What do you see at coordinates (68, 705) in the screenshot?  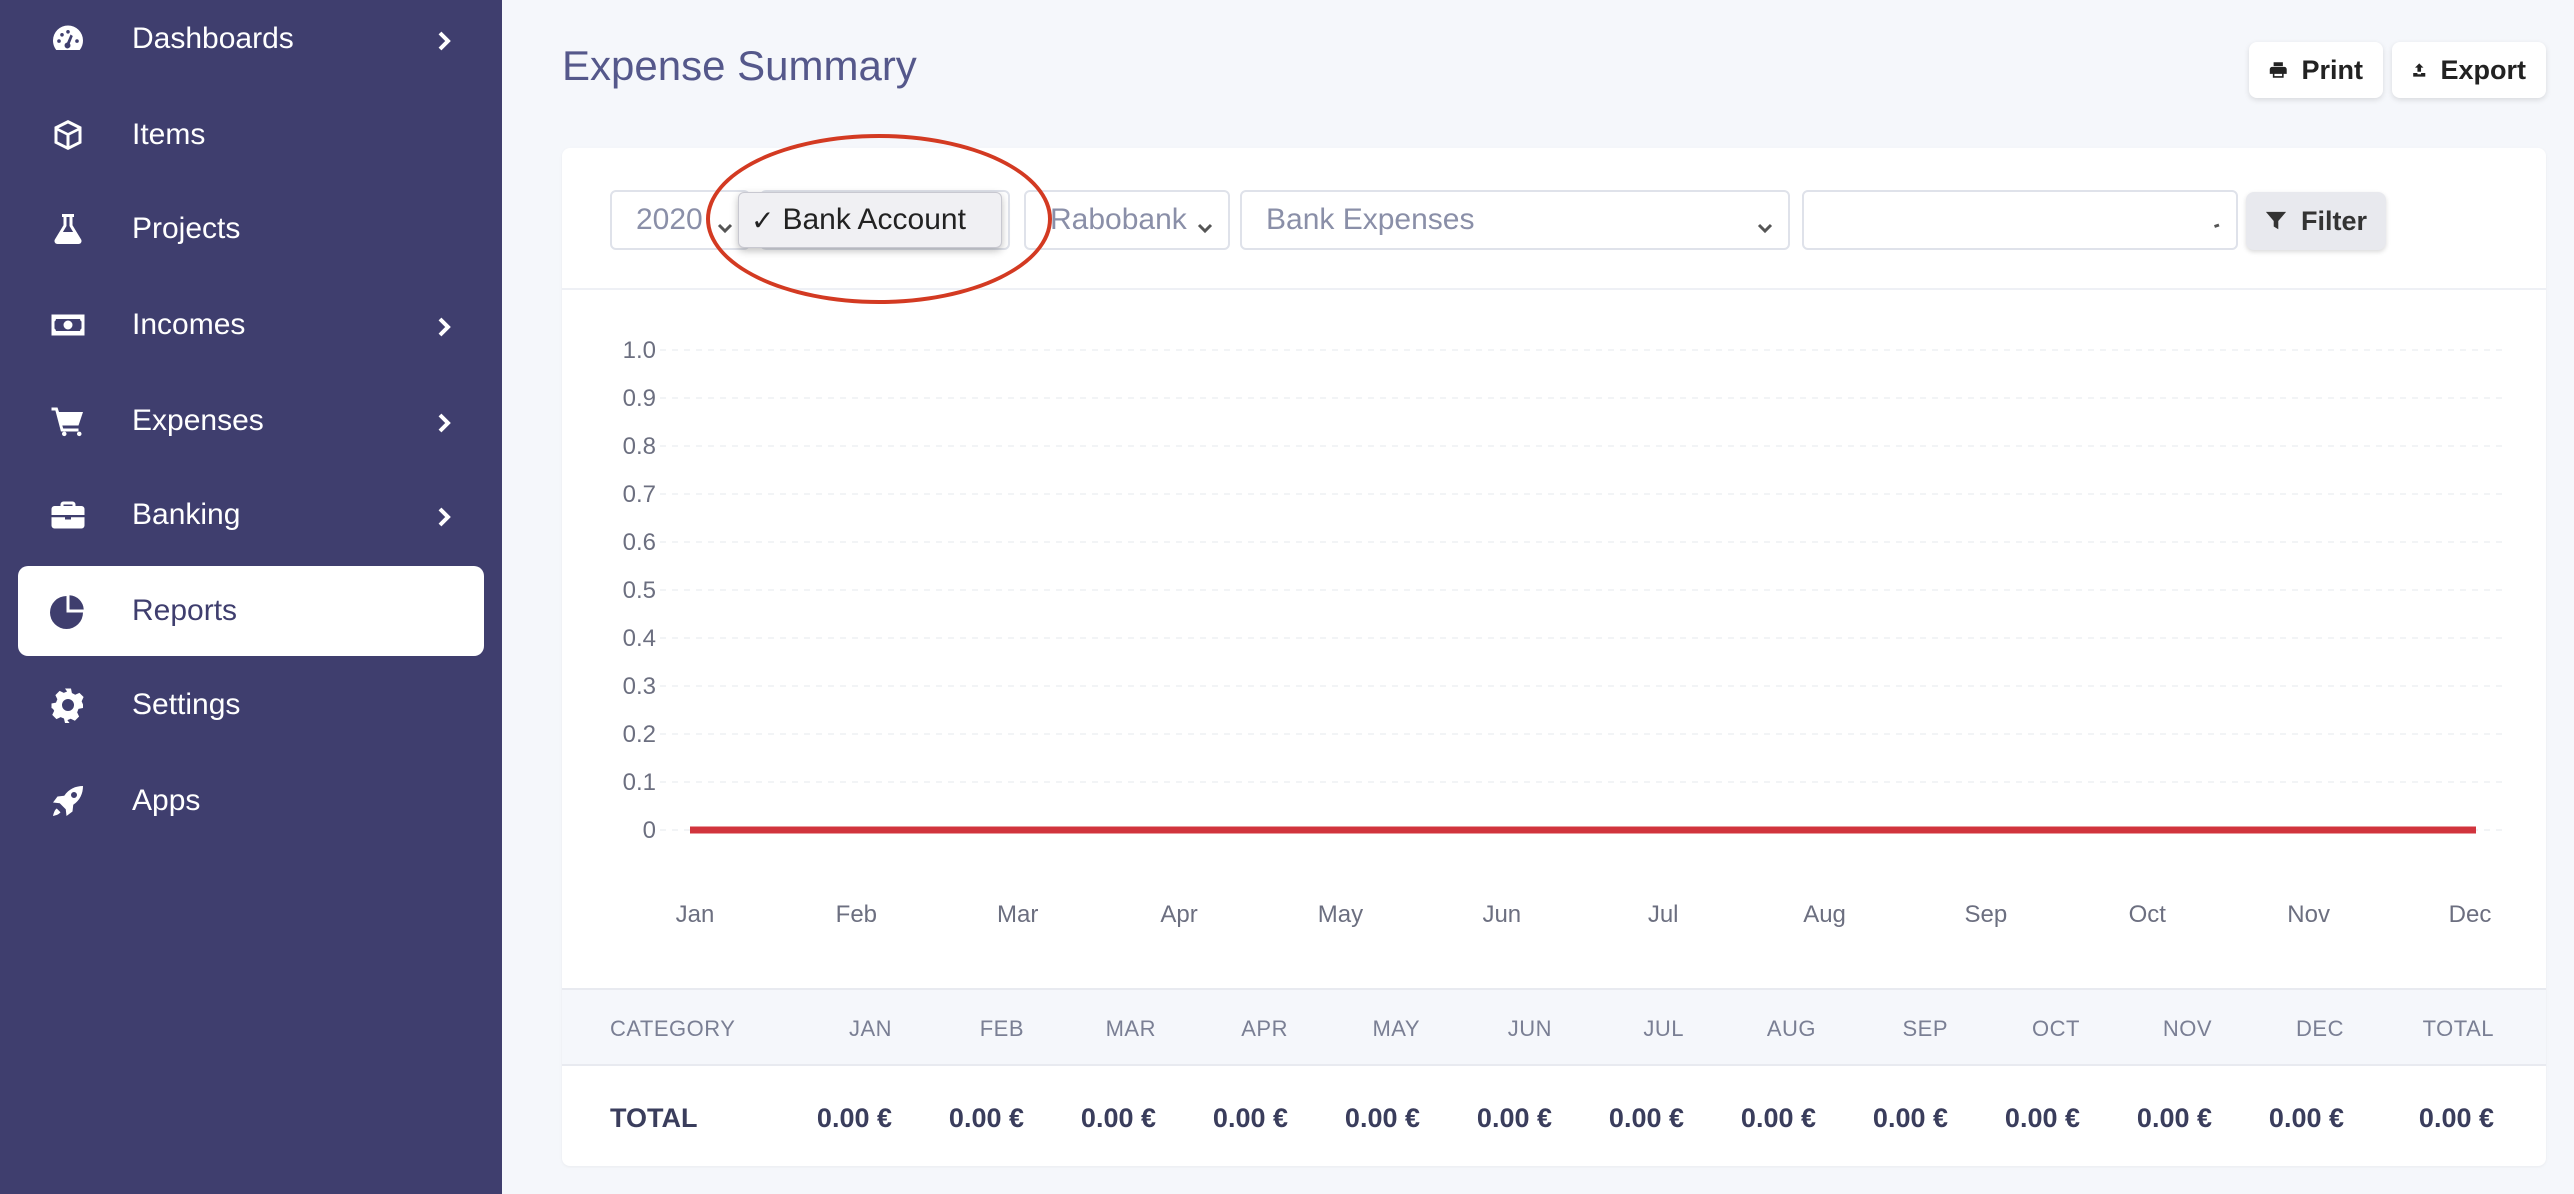 I see `gear-icon` at bounding box center [68, 705].